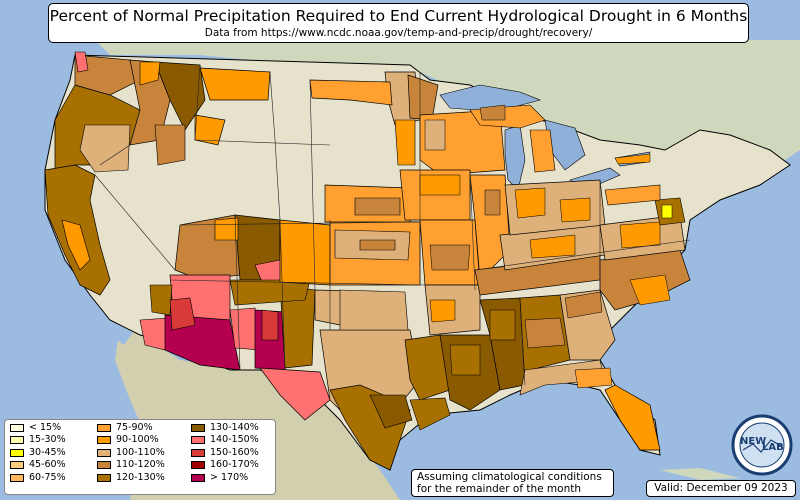 The width and height of the screenshot is (800, 500). Describe the element at coordinates (377, 206) in the screenshot. I see `region-ne-mid` at that location.